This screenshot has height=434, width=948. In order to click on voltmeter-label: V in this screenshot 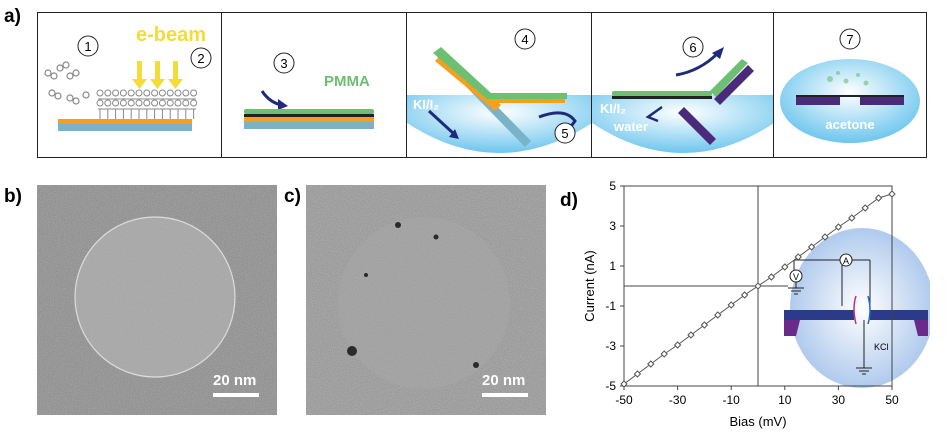, I will do `click(796, 277)`.